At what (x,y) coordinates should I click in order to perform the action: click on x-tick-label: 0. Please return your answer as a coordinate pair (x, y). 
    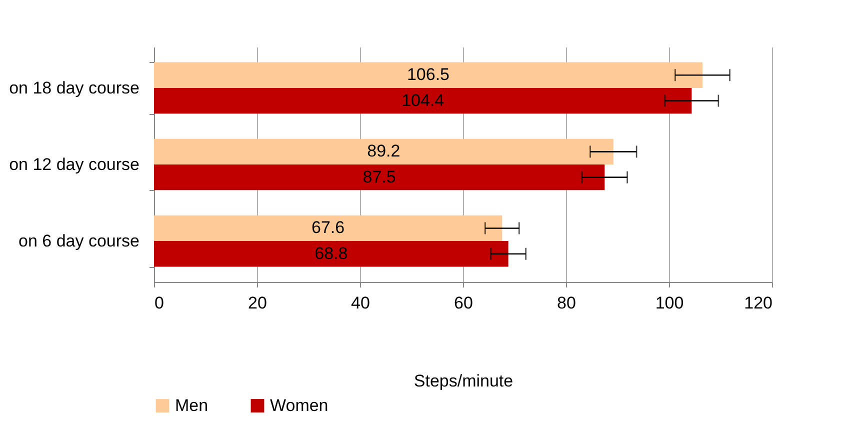
    Looking at the image, I should click on (159, 303).